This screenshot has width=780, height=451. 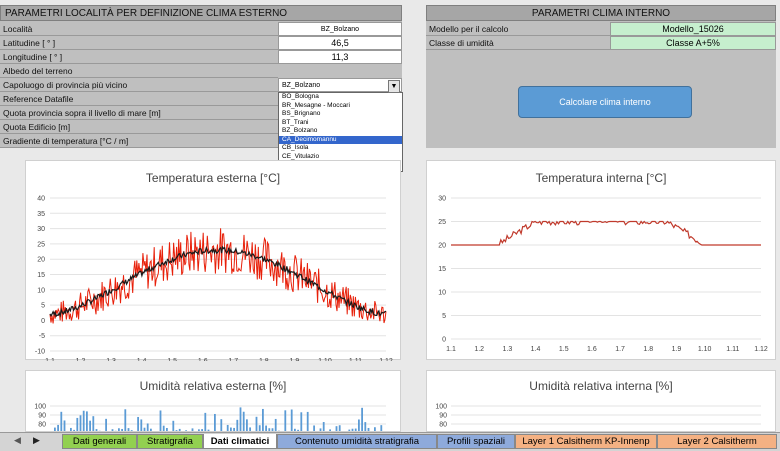 What do you see at coordinates (705, 349) in the screenshot?
I see `x-tick-label: 1.10` at bounding box center [705, 349].